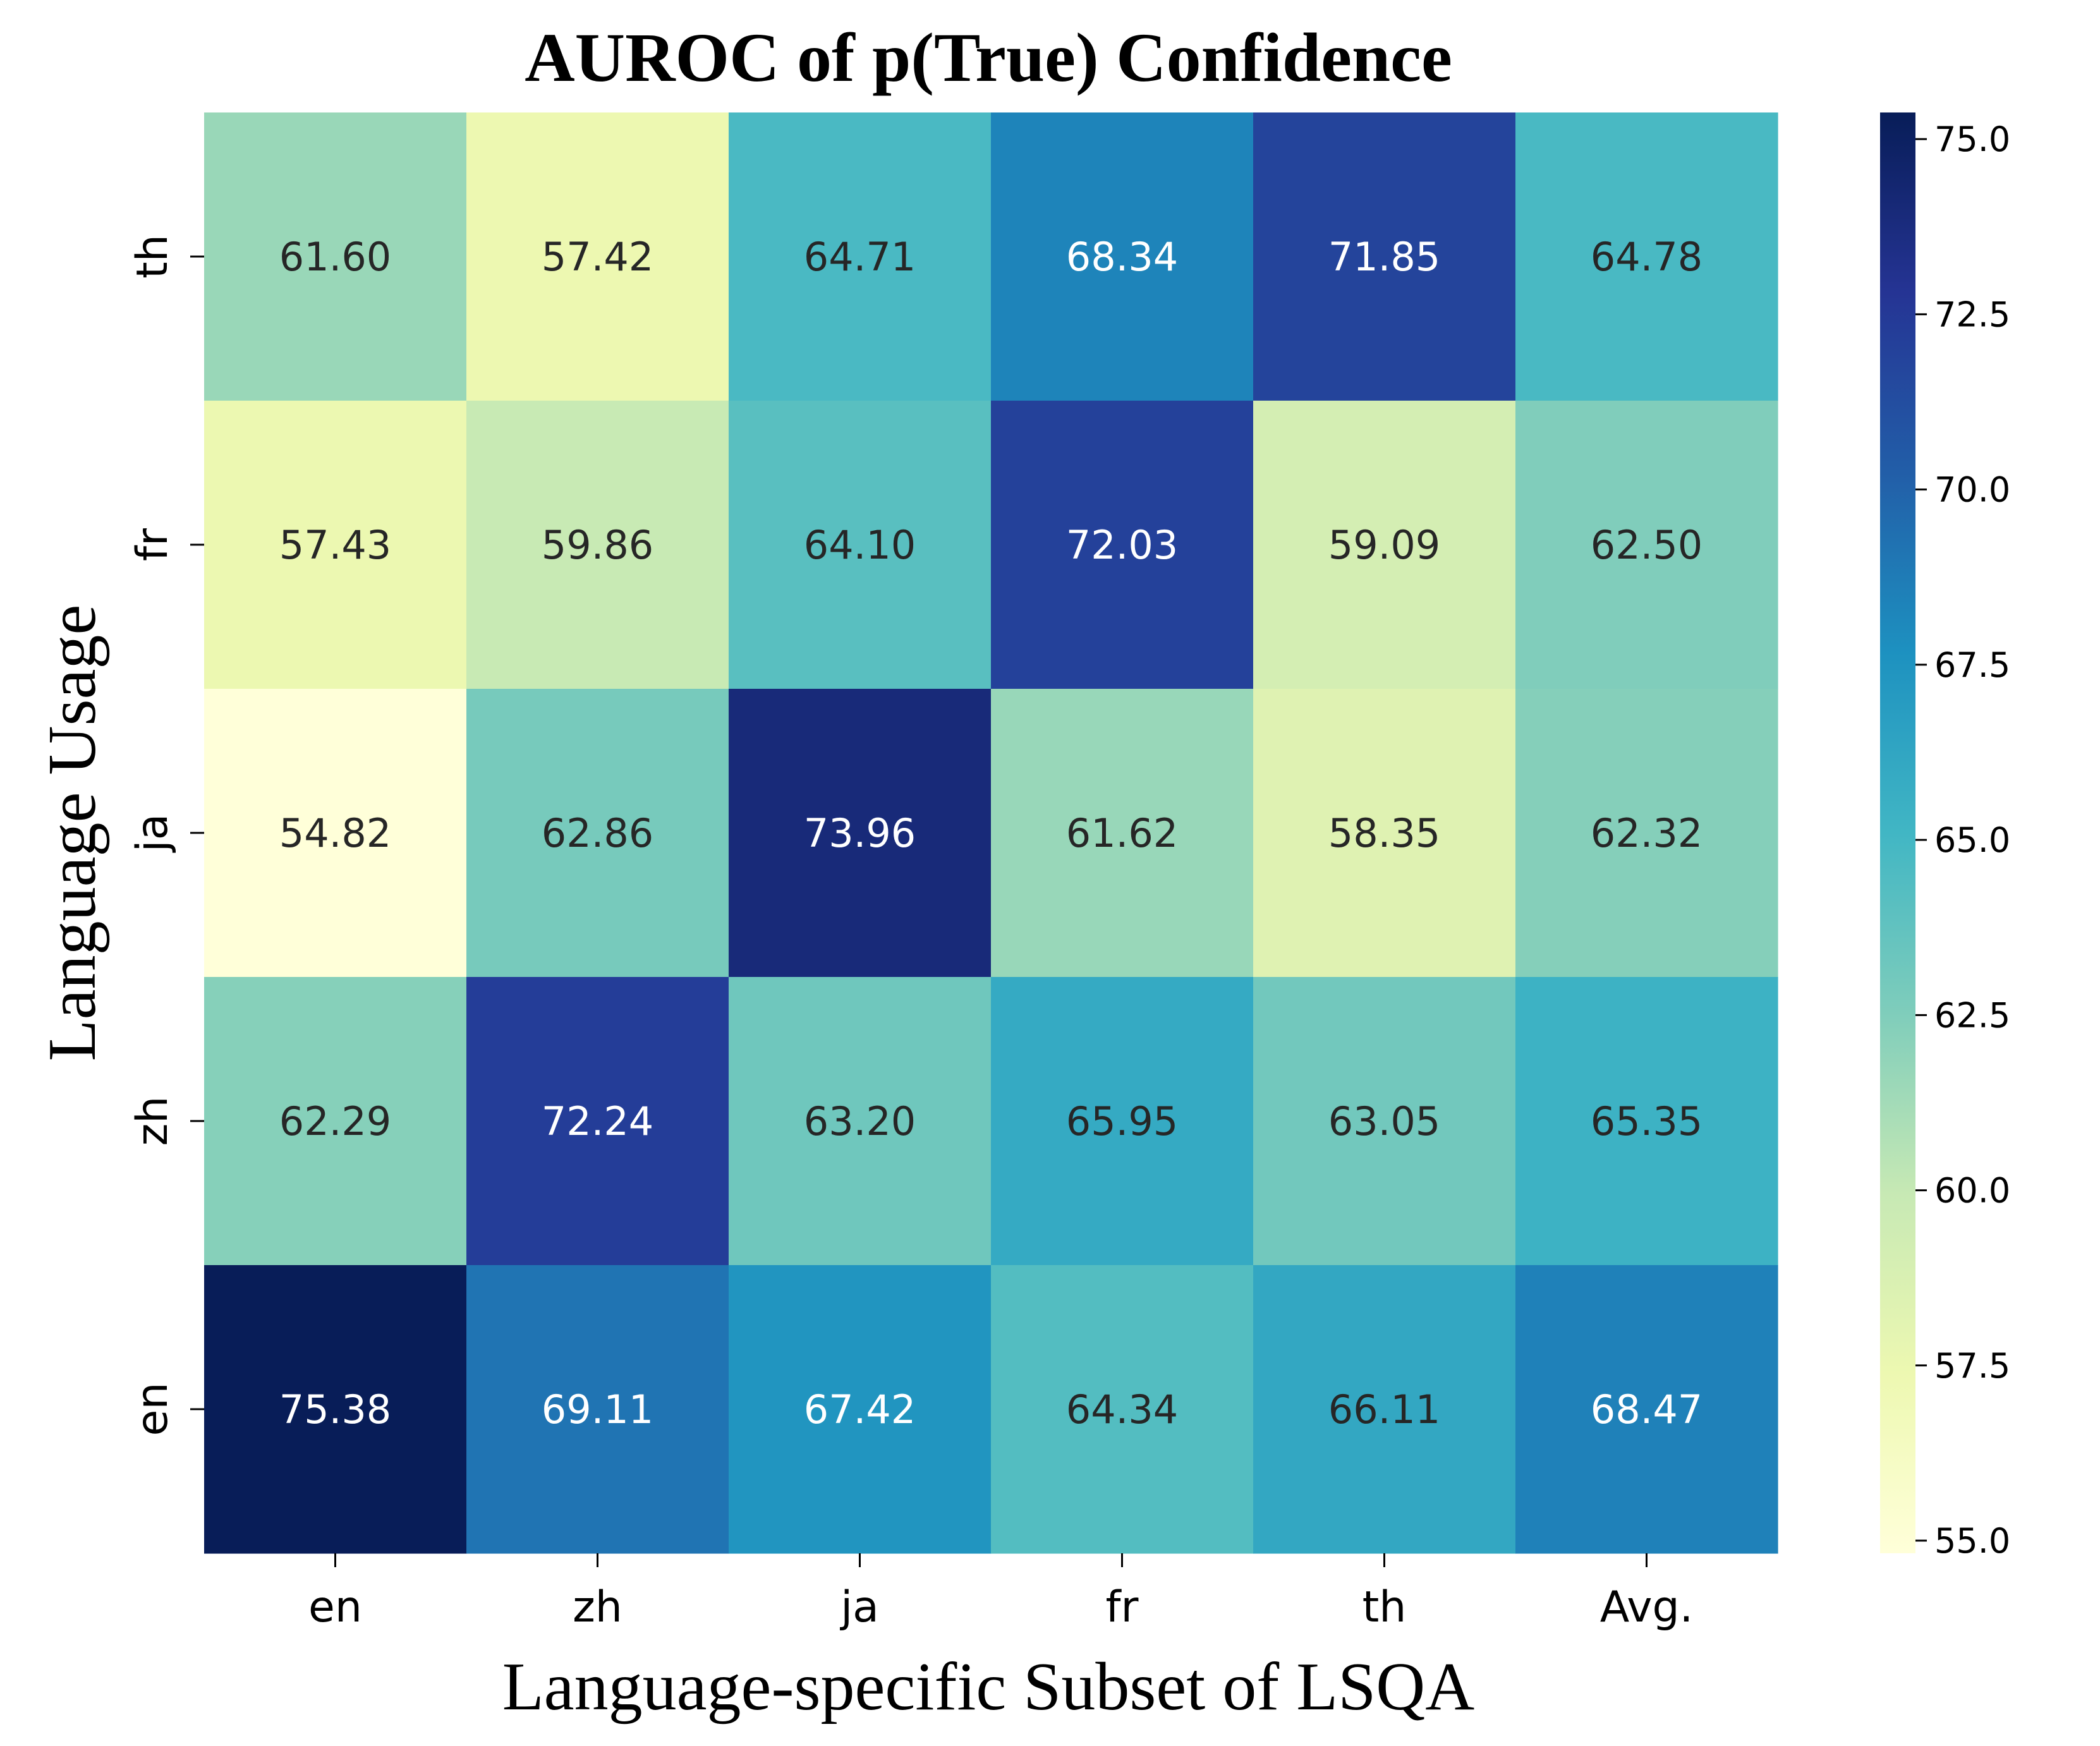  What do you see at coordinates (1972, 139) in the screenshot?
I see `colorbar-tick-label: 75.0` at bounding box center [1972, 139].